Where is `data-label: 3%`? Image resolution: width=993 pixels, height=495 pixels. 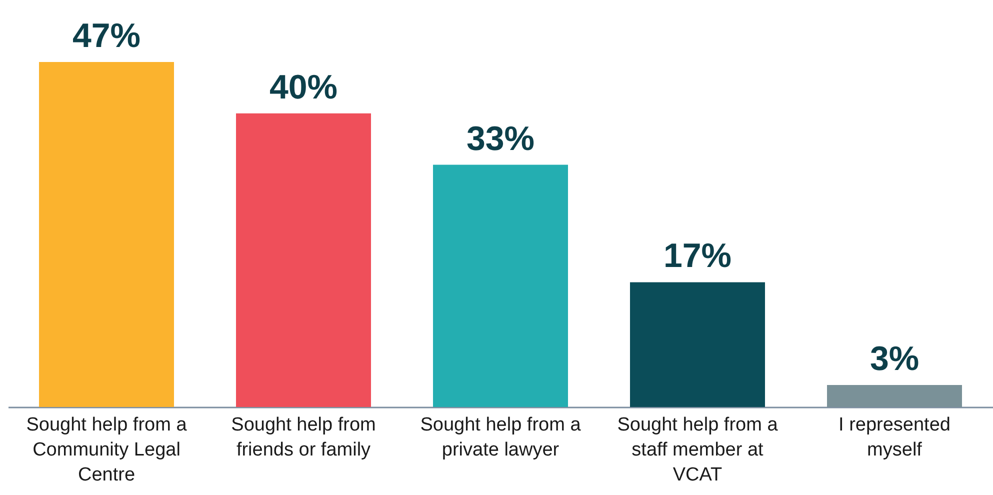 data-label: 3% is located at coordinates (895, 359).